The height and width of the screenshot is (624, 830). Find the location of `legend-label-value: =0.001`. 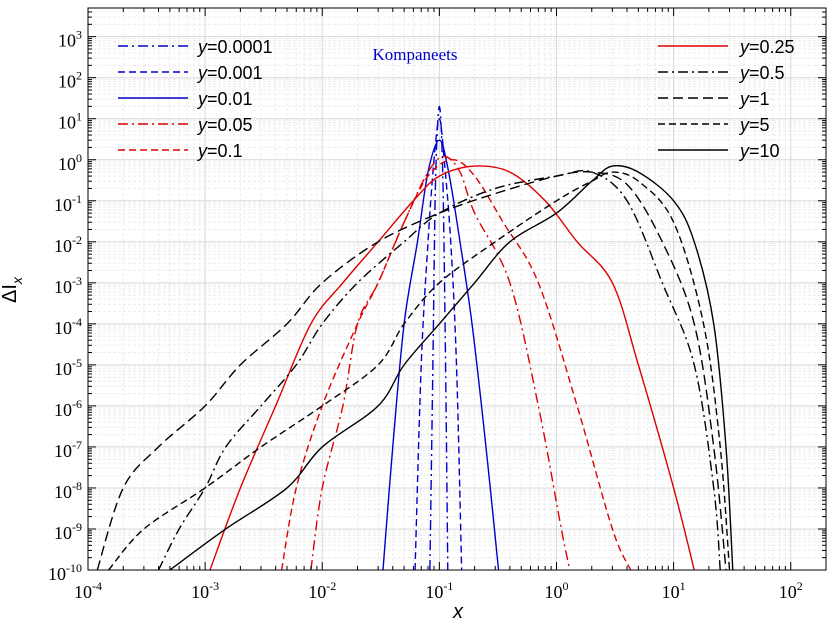

legend-label-value: =0.001 is located at coordinates (235, 73).